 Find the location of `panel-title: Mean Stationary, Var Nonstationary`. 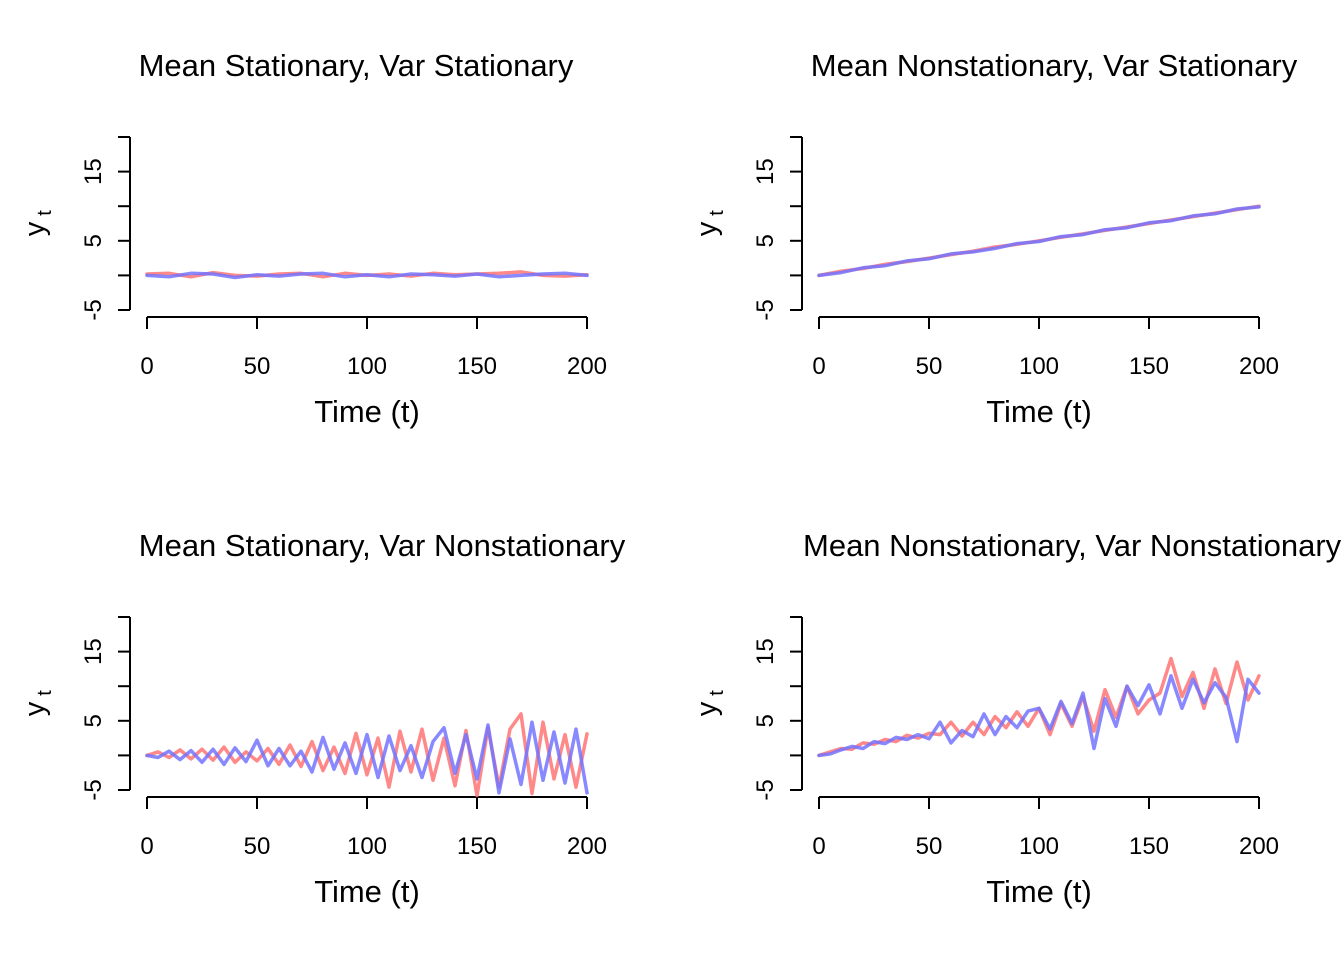

panel-title: Mean Stationary, Var Nonstationary is located at coordinates (382, 545).